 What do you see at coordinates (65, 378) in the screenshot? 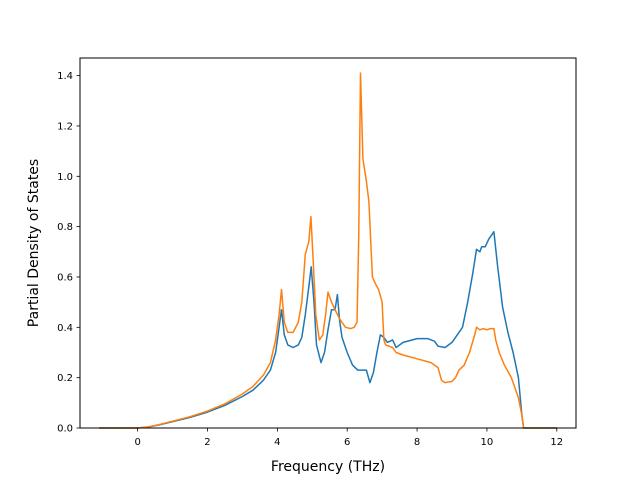
I see `y-tick-label: 0.2` at bounding box center [65, 378].